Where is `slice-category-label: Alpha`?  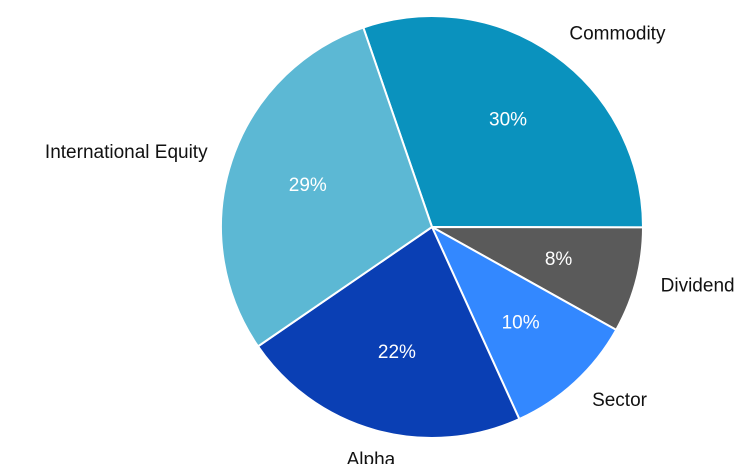 slice-category-label: Alpha is located at coordinates (371, 457).